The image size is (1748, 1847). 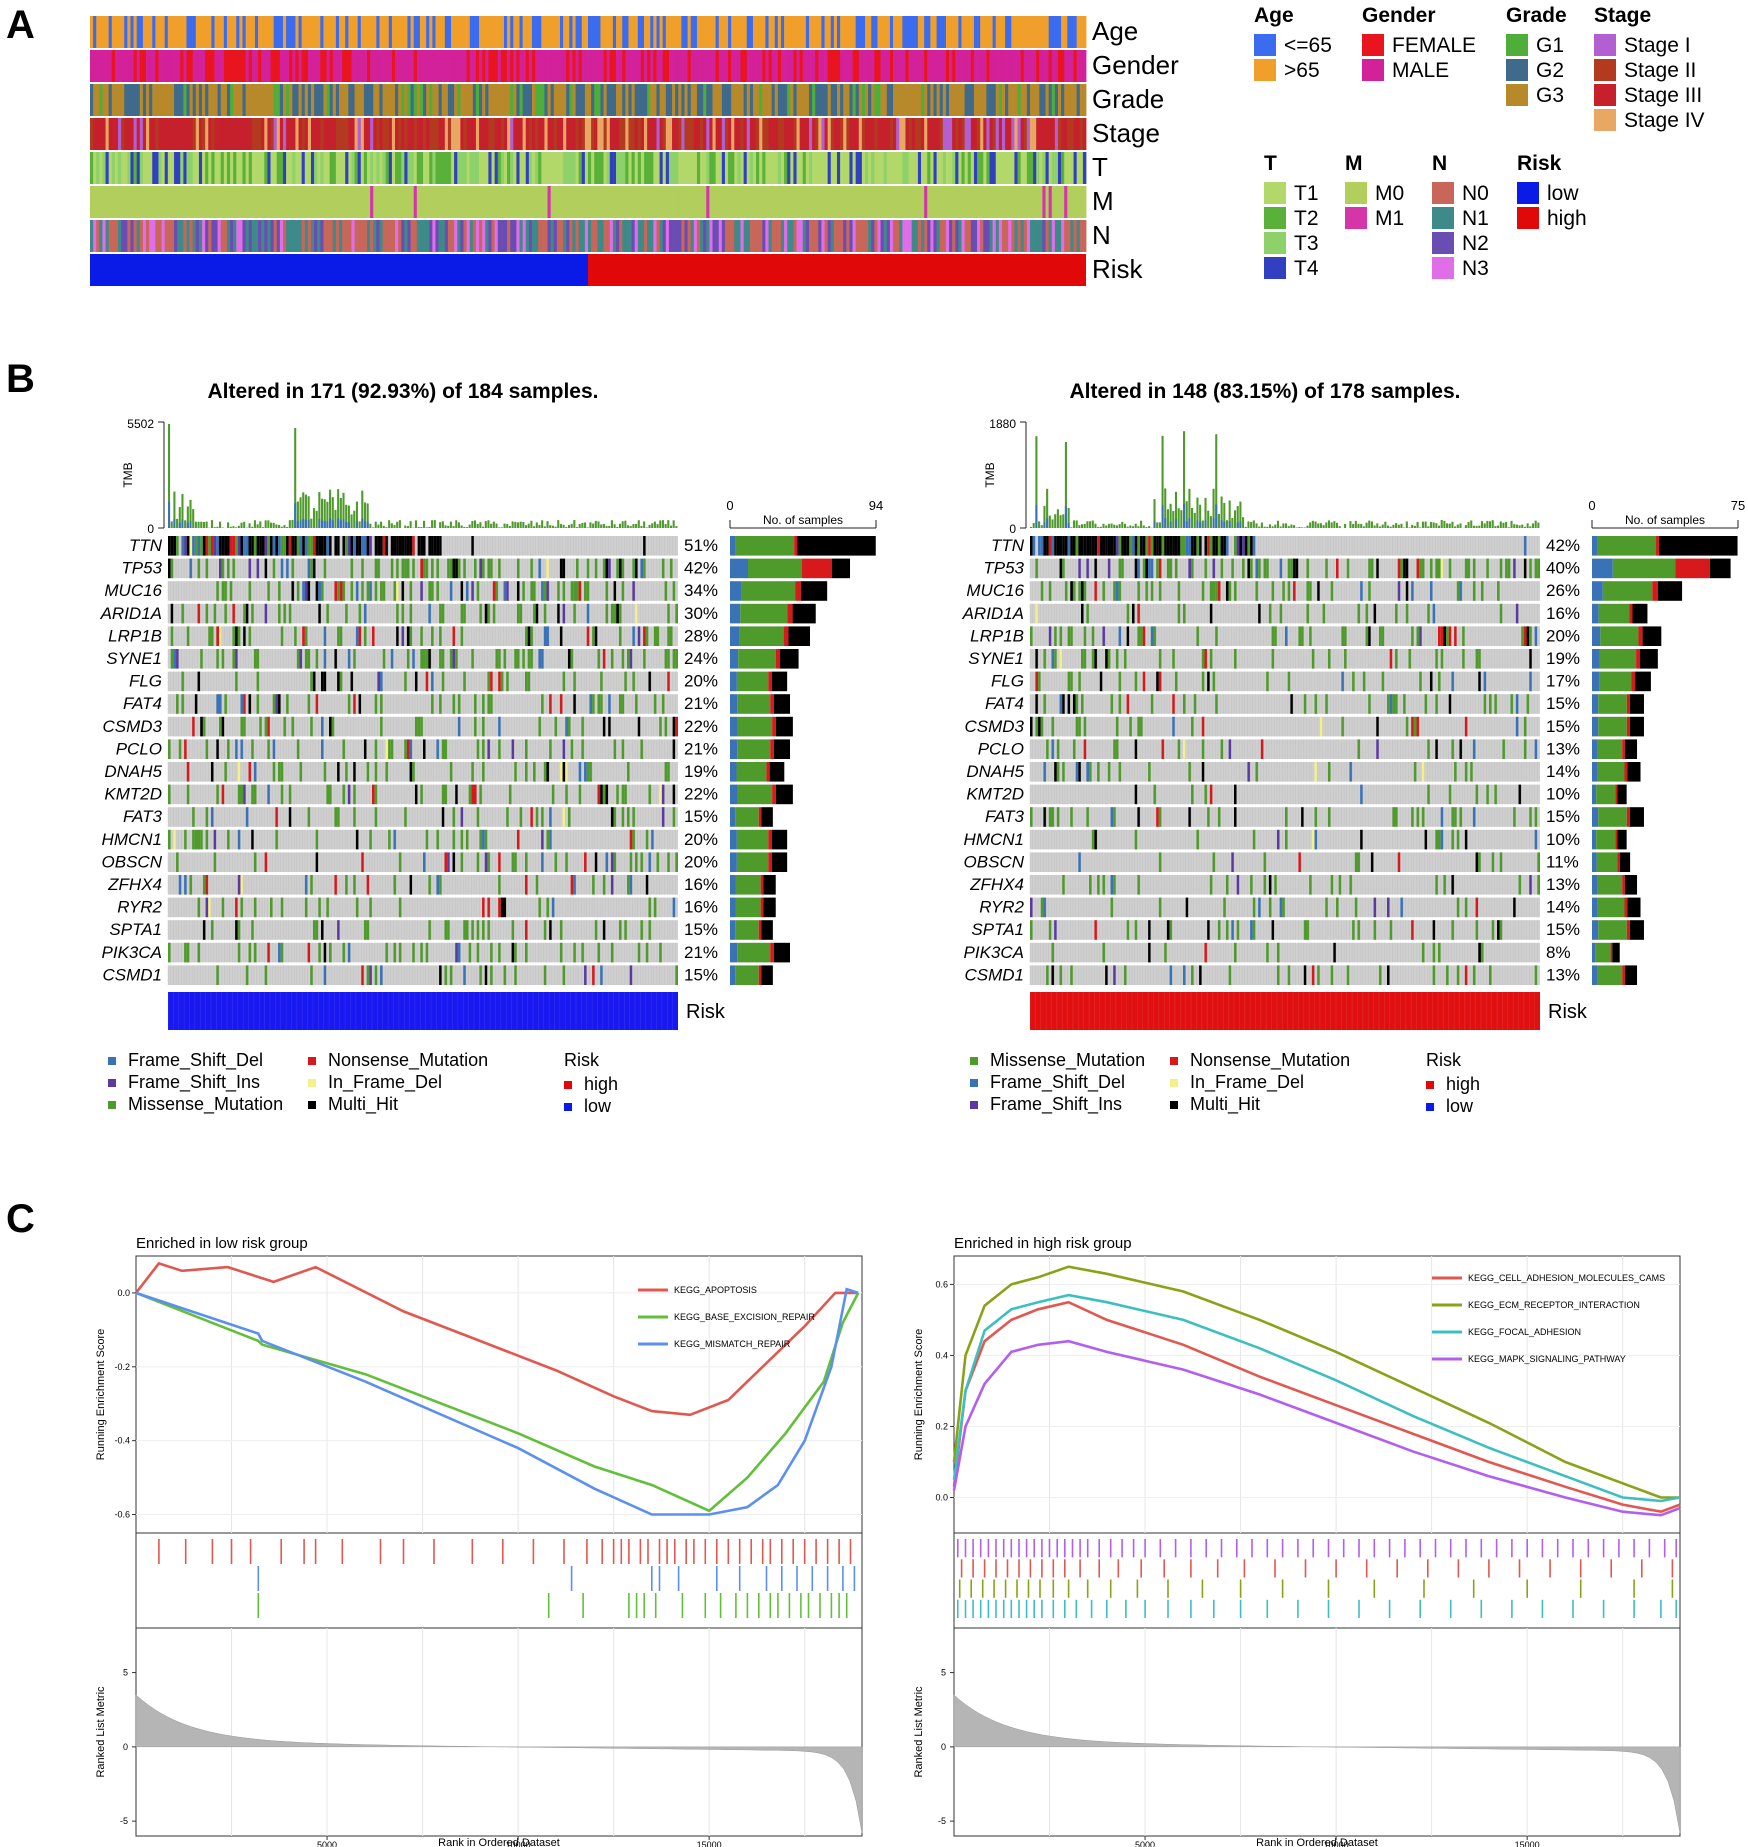 I want to click on gene-percent: 19%, so click(x=701, y=771).